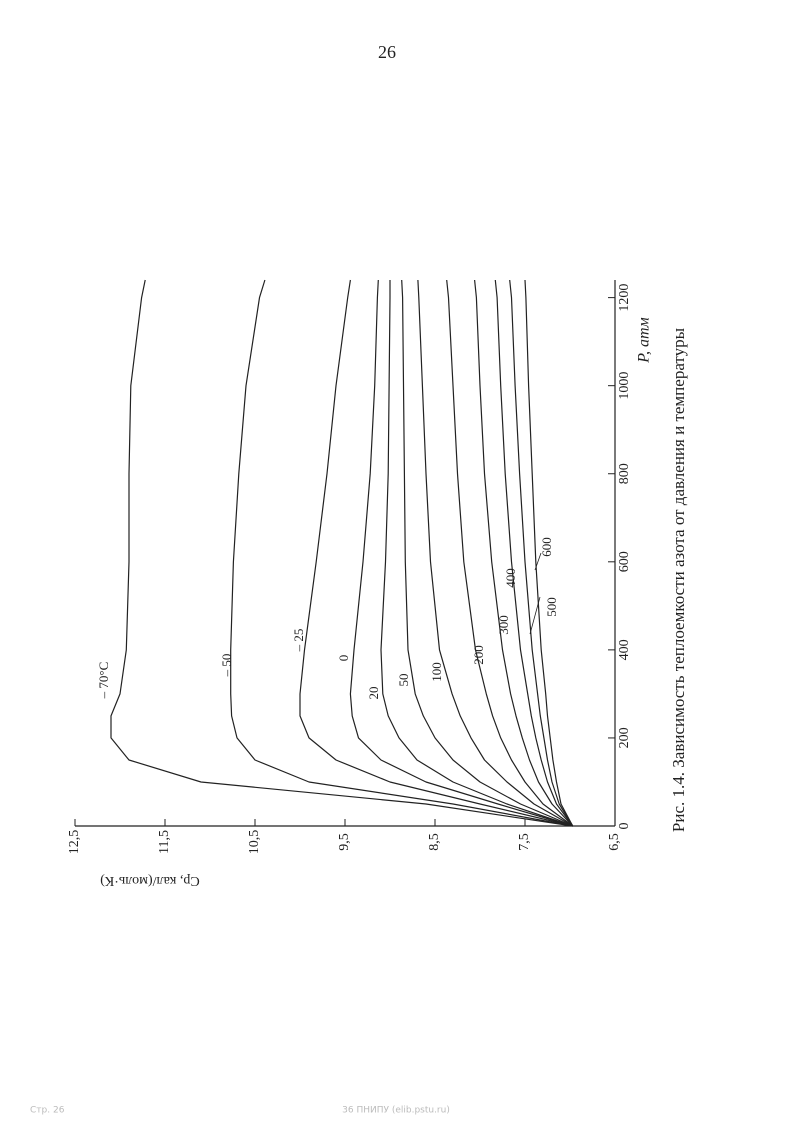 The height and width of the screenshot is (1123, 793). What do you see at coordinates (624, 826) in the screenshot?
I see `x-tick-label: 0` at bounding box center [624, 826].